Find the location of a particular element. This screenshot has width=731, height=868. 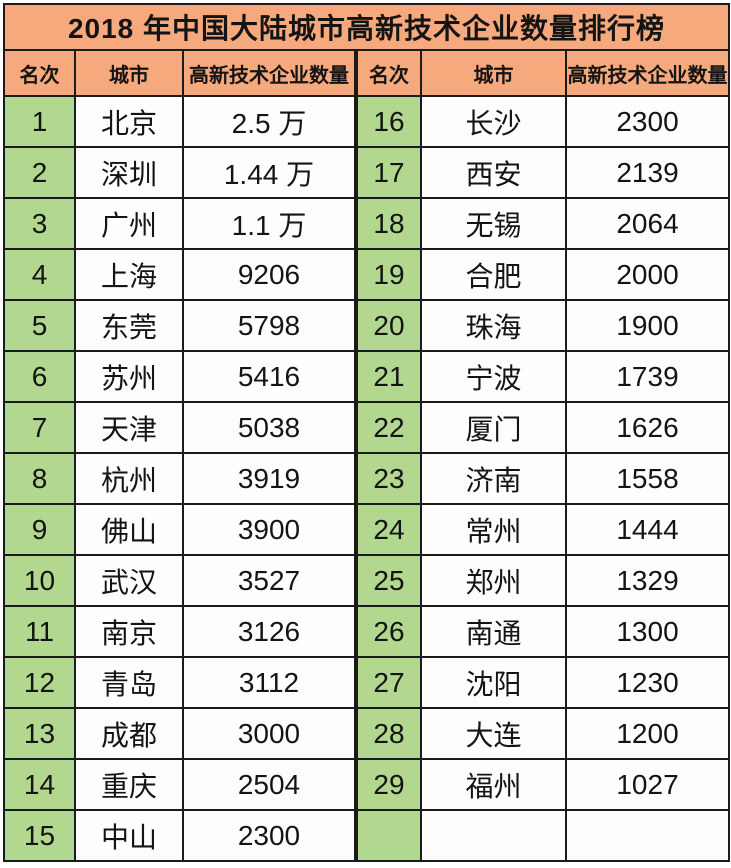

city-cell-right: 长沙 is located at coordinates (493, 121).